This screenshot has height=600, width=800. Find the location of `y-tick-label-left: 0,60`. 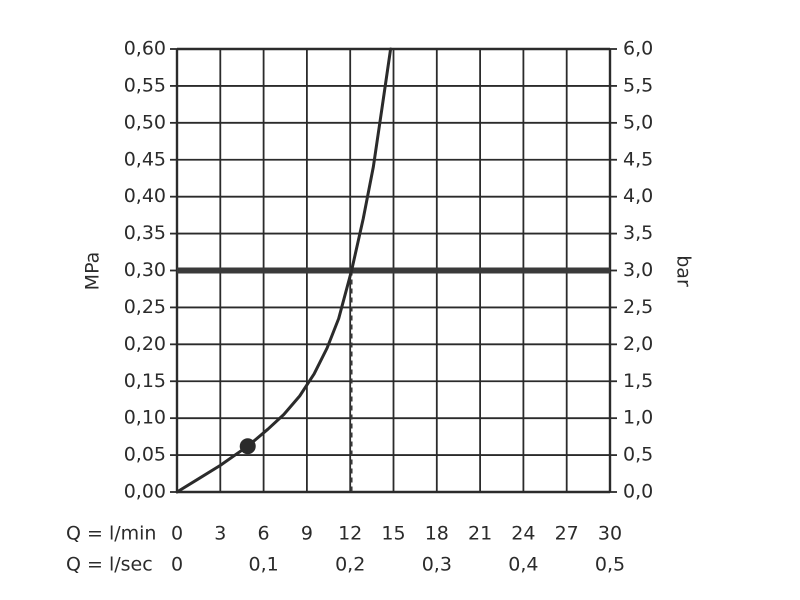

y-tick-label-left: 0,60 is located at coordinates (145, 49).